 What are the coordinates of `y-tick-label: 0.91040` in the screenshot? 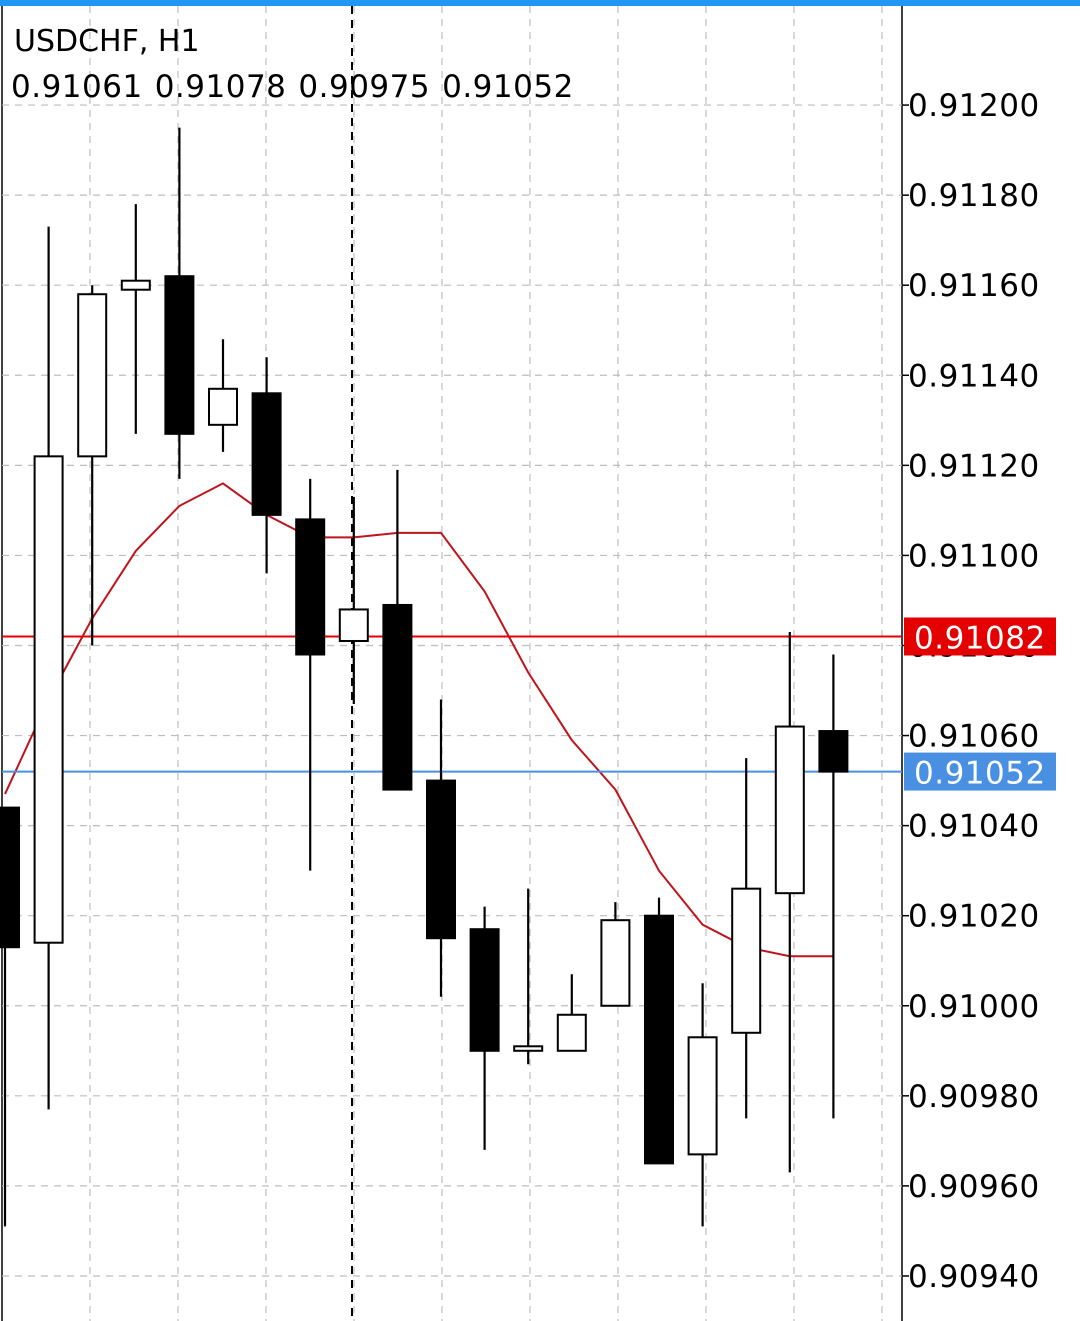 It's located at (974, 827).